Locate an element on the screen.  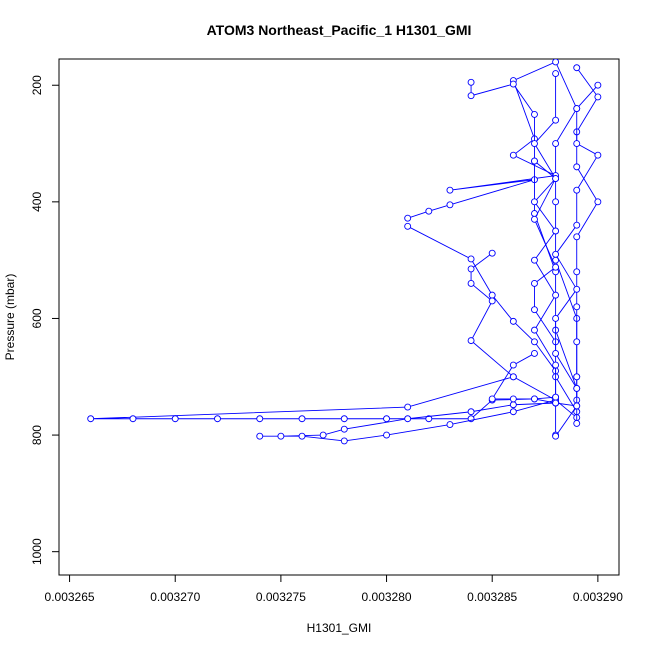
x-tick-label: 0.003265 is located at coordinates (70, 597).